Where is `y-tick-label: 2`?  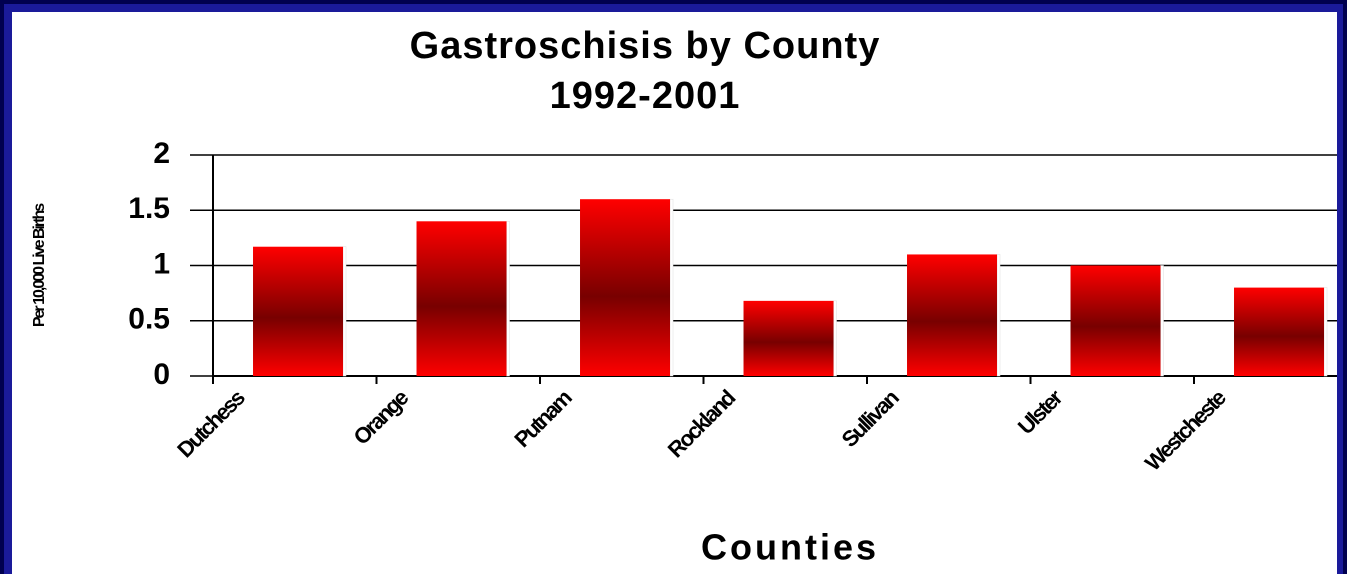 y-tick-label: 2 is located at coordinates (161, 153).